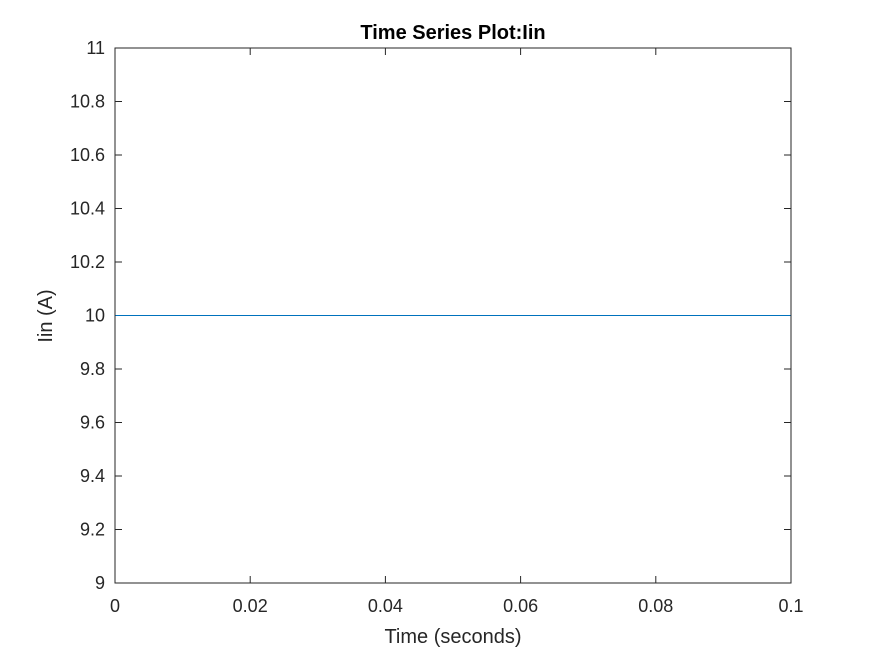 The height and width of the screenshot is (656, 875). I want to click on chart-title: Time Series Plot:Iin, so click(452, 33).